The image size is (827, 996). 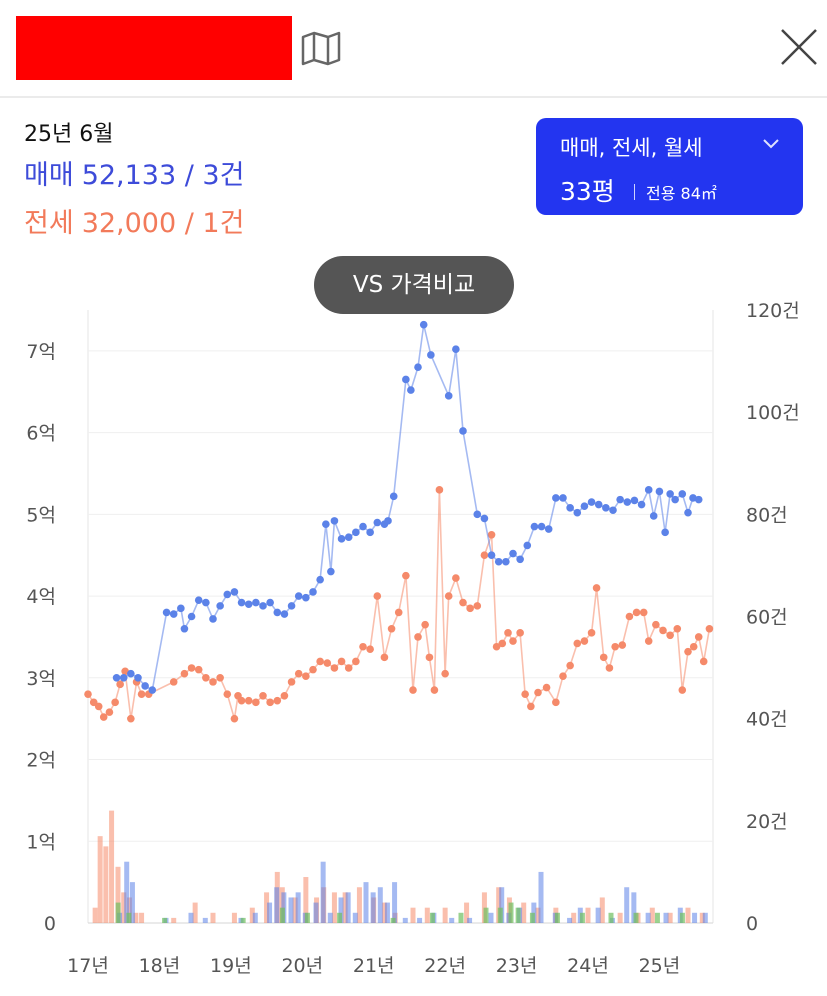 What do you see at coordinates (752, 924) in the screenshot?
I see `y-right-tick-label: 0` at bounding box center [752, 924].